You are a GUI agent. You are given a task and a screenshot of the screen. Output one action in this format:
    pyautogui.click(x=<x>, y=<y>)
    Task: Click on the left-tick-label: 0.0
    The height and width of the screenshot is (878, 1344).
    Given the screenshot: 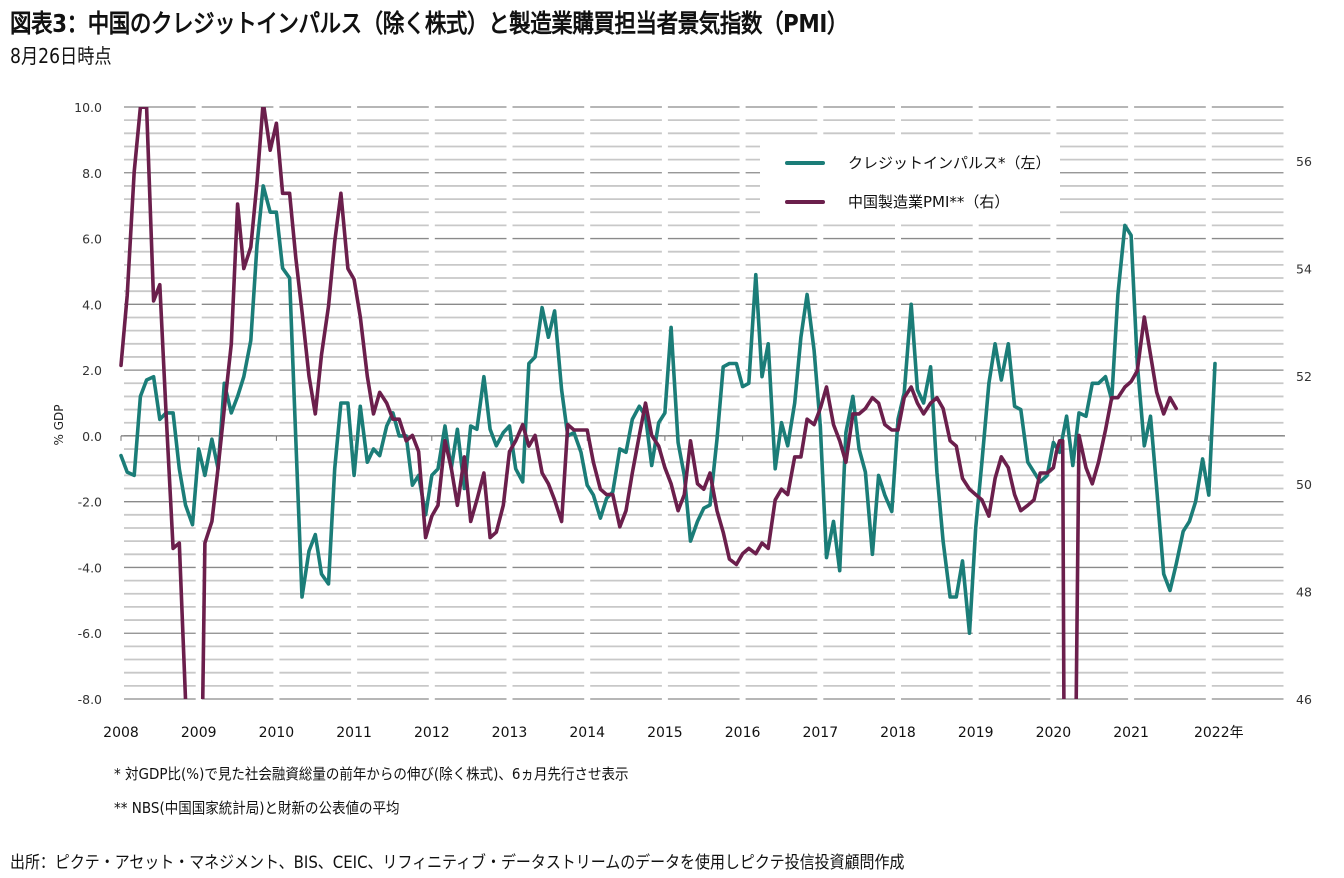 What is the action you would take?
    pyautogui.click(x=92, y=436)
    